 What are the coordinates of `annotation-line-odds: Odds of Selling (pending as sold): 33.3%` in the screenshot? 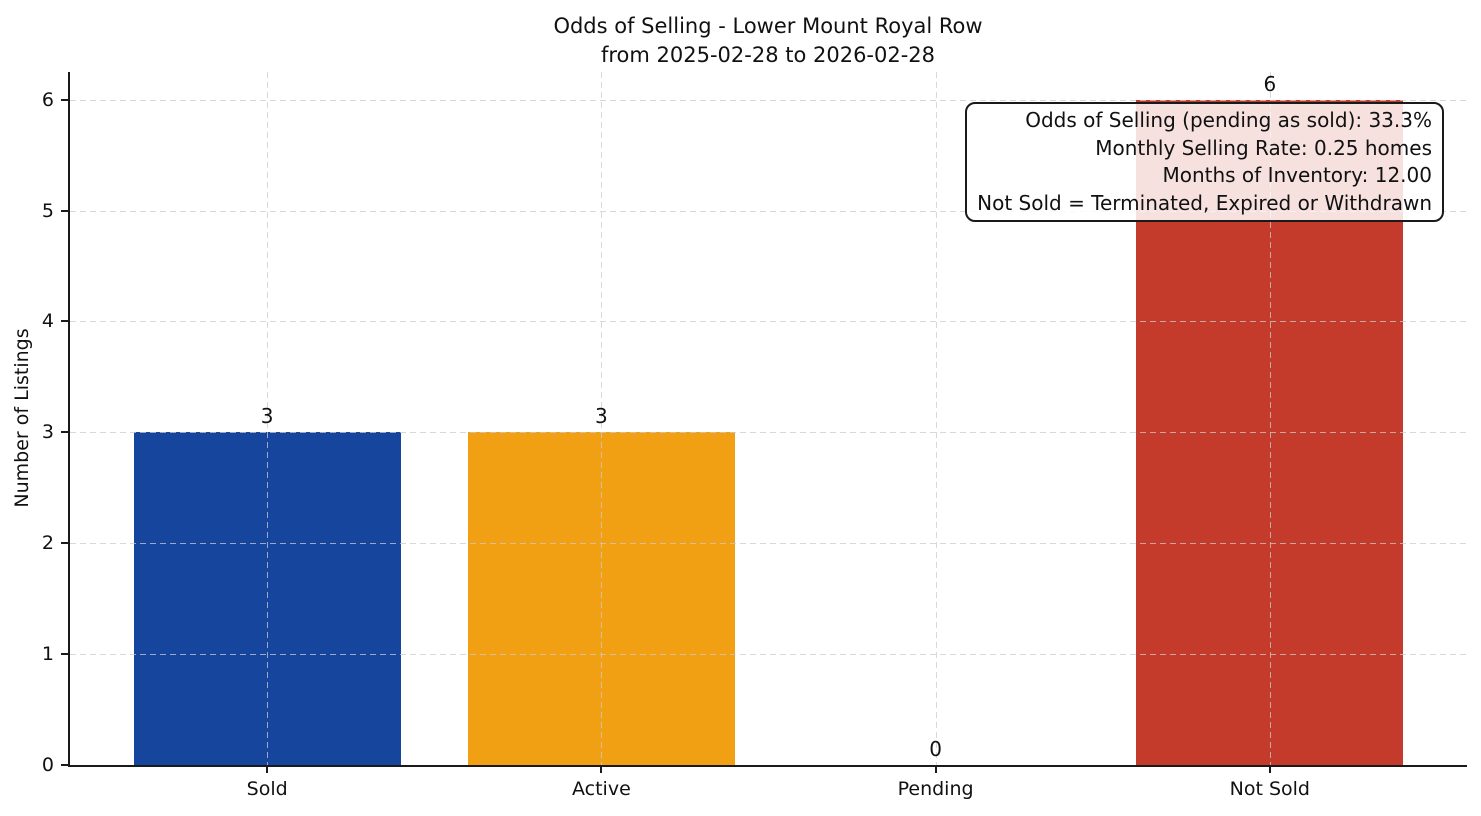 It's located at (1228, 120).